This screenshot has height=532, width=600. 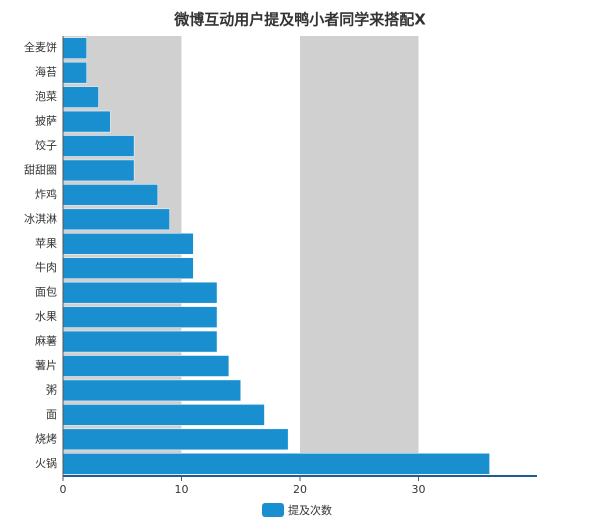 I want to click on y-tick-label: 粥, so click(x=51, y=389).